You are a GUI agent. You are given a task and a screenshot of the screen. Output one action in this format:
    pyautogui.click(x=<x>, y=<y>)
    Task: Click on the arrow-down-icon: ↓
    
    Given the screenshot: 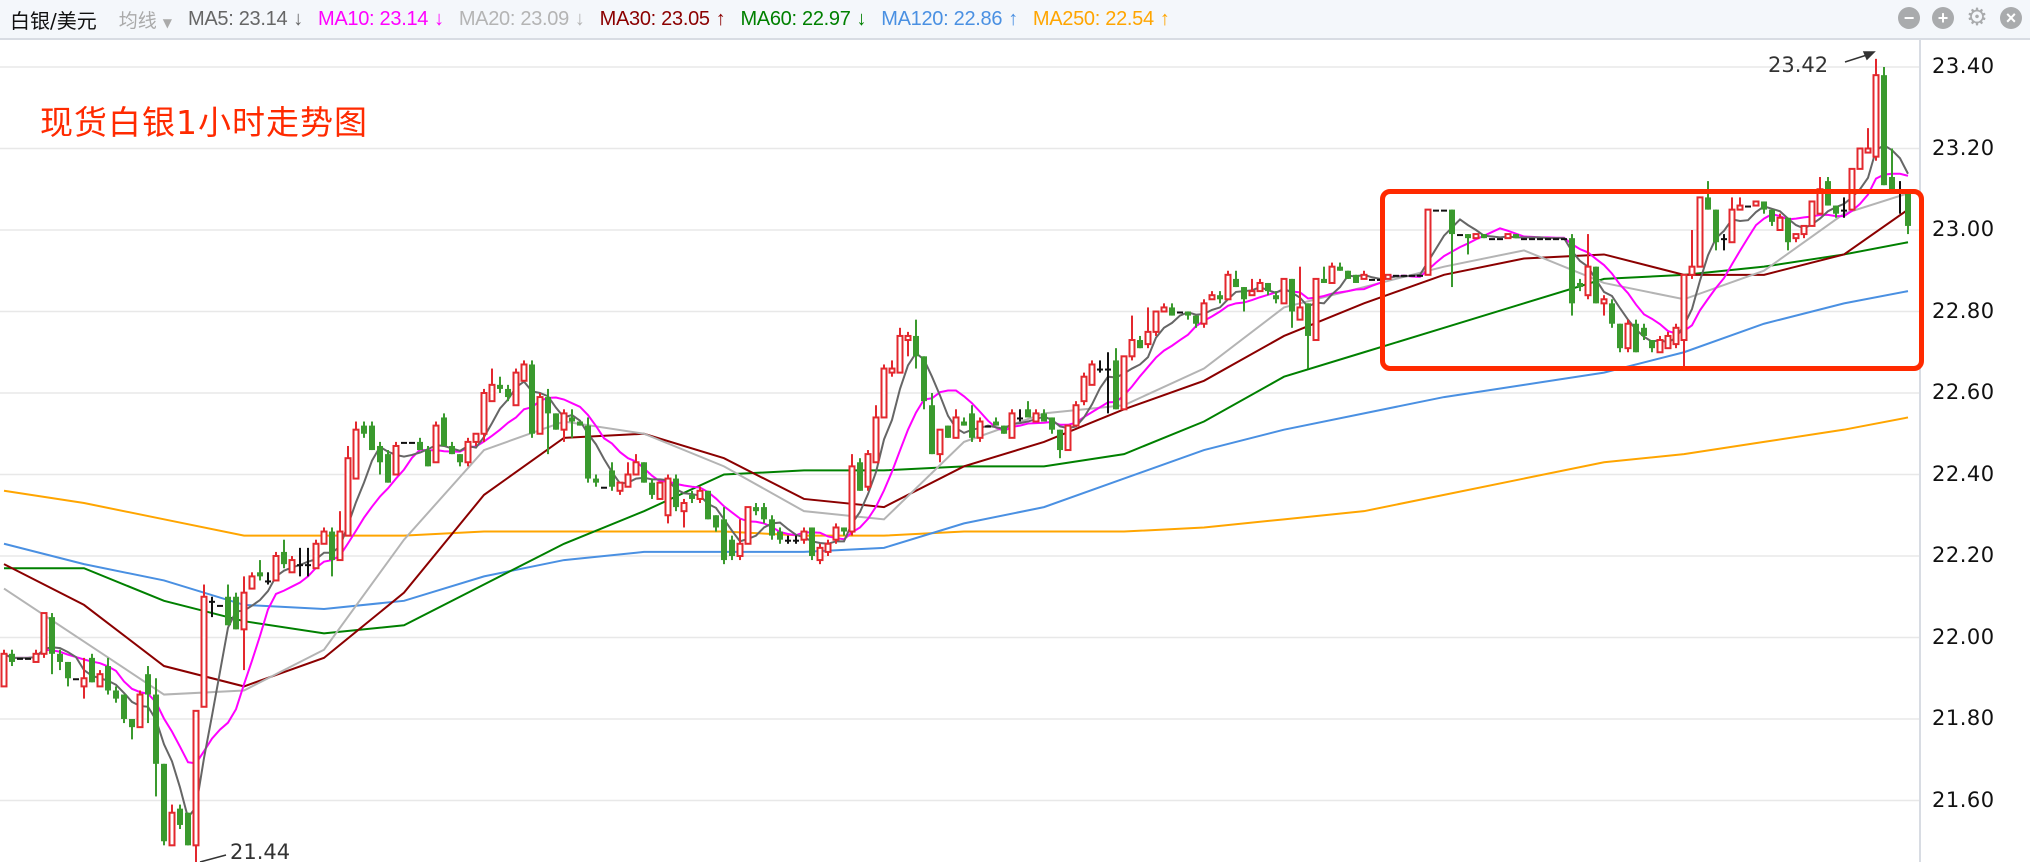 What is the action you would take?
    pyautogui.click(x=439, y=18)
    